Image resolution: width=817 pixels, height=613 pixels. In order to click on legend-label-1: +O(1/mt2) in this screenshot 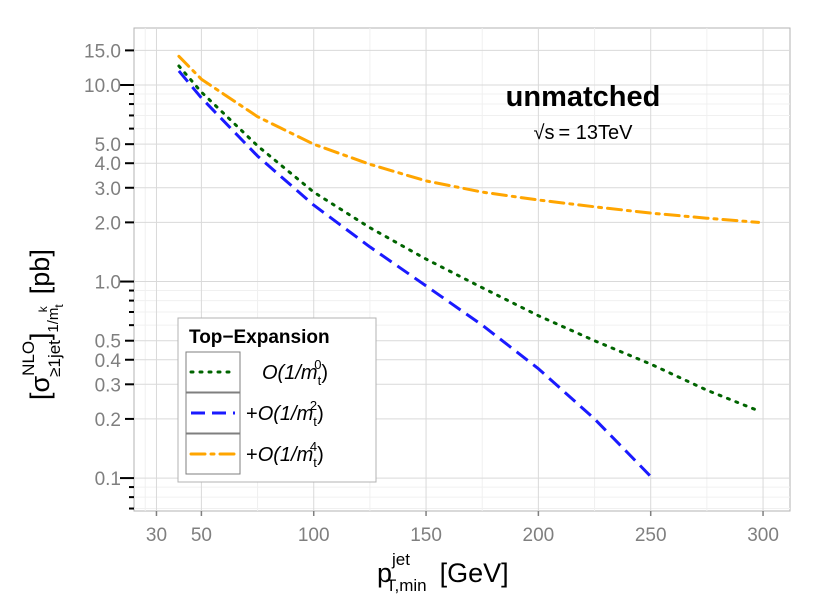, I will do `click(285, 413)`.